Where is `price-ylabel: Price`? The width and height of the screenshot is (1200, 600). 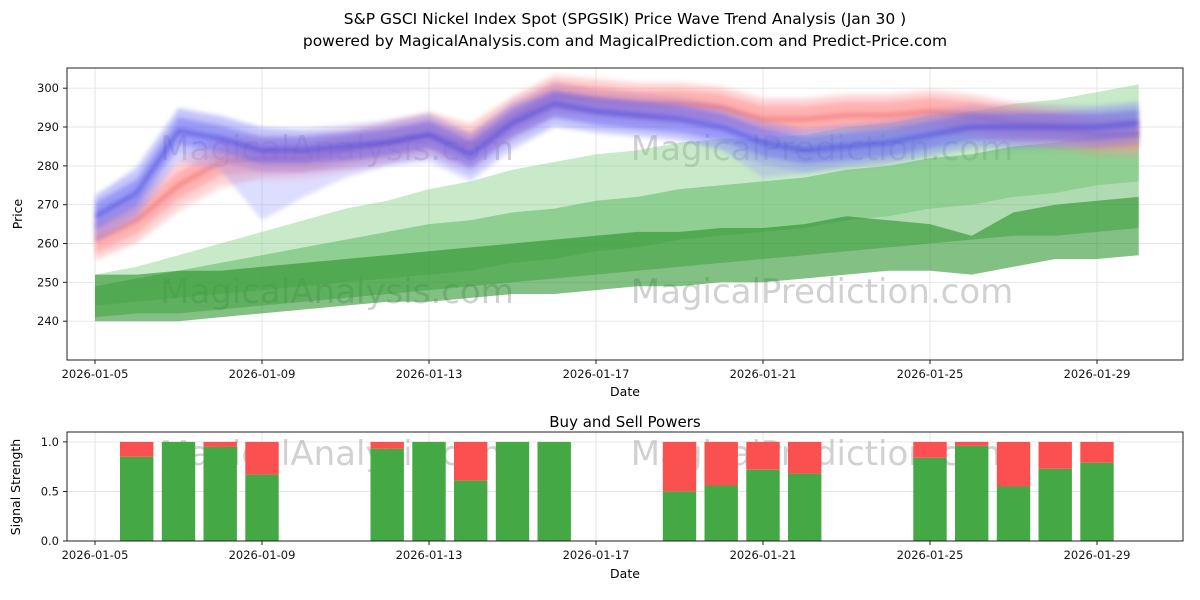
price-ylabel: Price is located at coordinates (17, 213).